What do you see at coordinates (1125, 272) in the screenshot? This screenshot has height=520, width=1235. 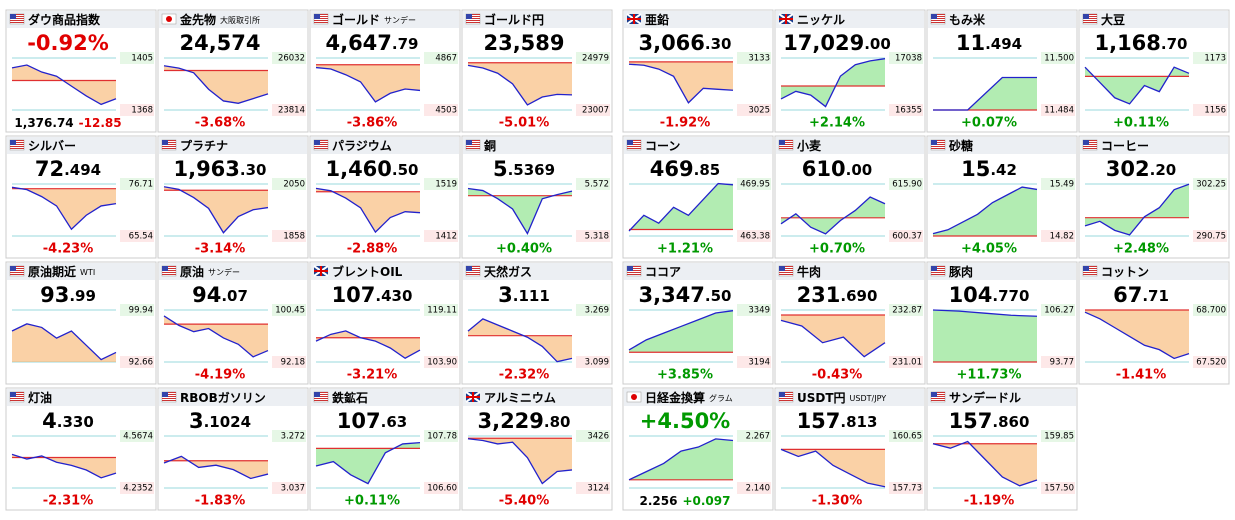 I see `tile-name: コットン` at bounding box center [1125, 272].